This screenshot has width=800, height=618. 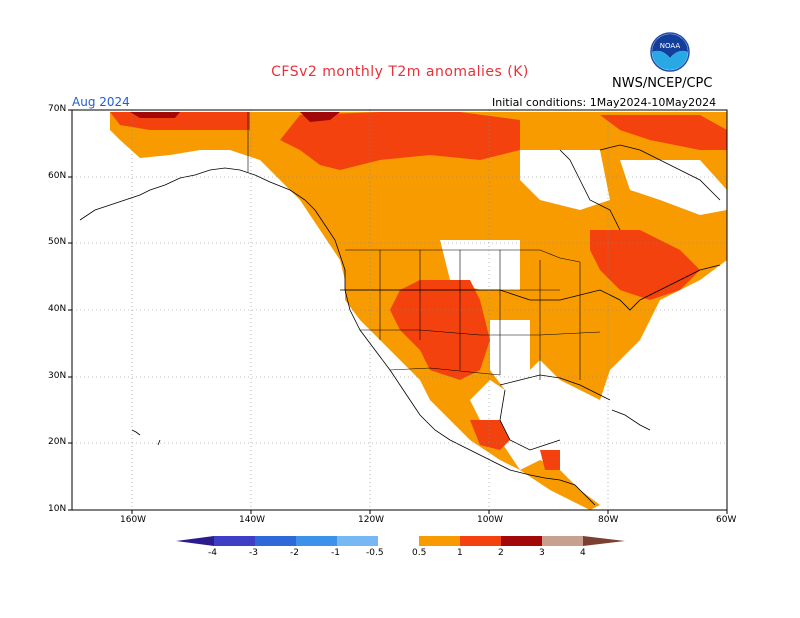 I want to click on colorbar-label: -3, so click(x=253, y=553).